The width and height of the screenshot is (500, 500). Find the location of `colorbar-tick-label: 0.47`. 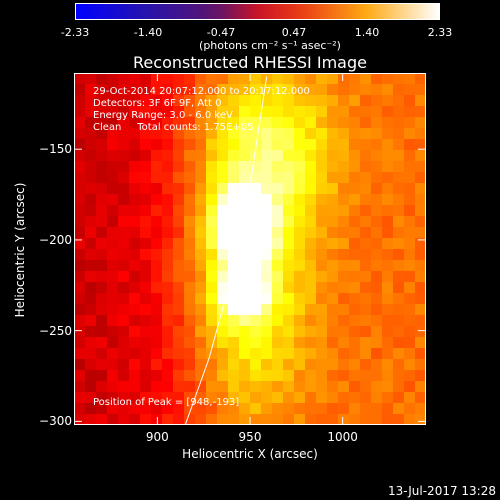

colorbar-tick-label: 0.47 is located at coordinates (294, 32).